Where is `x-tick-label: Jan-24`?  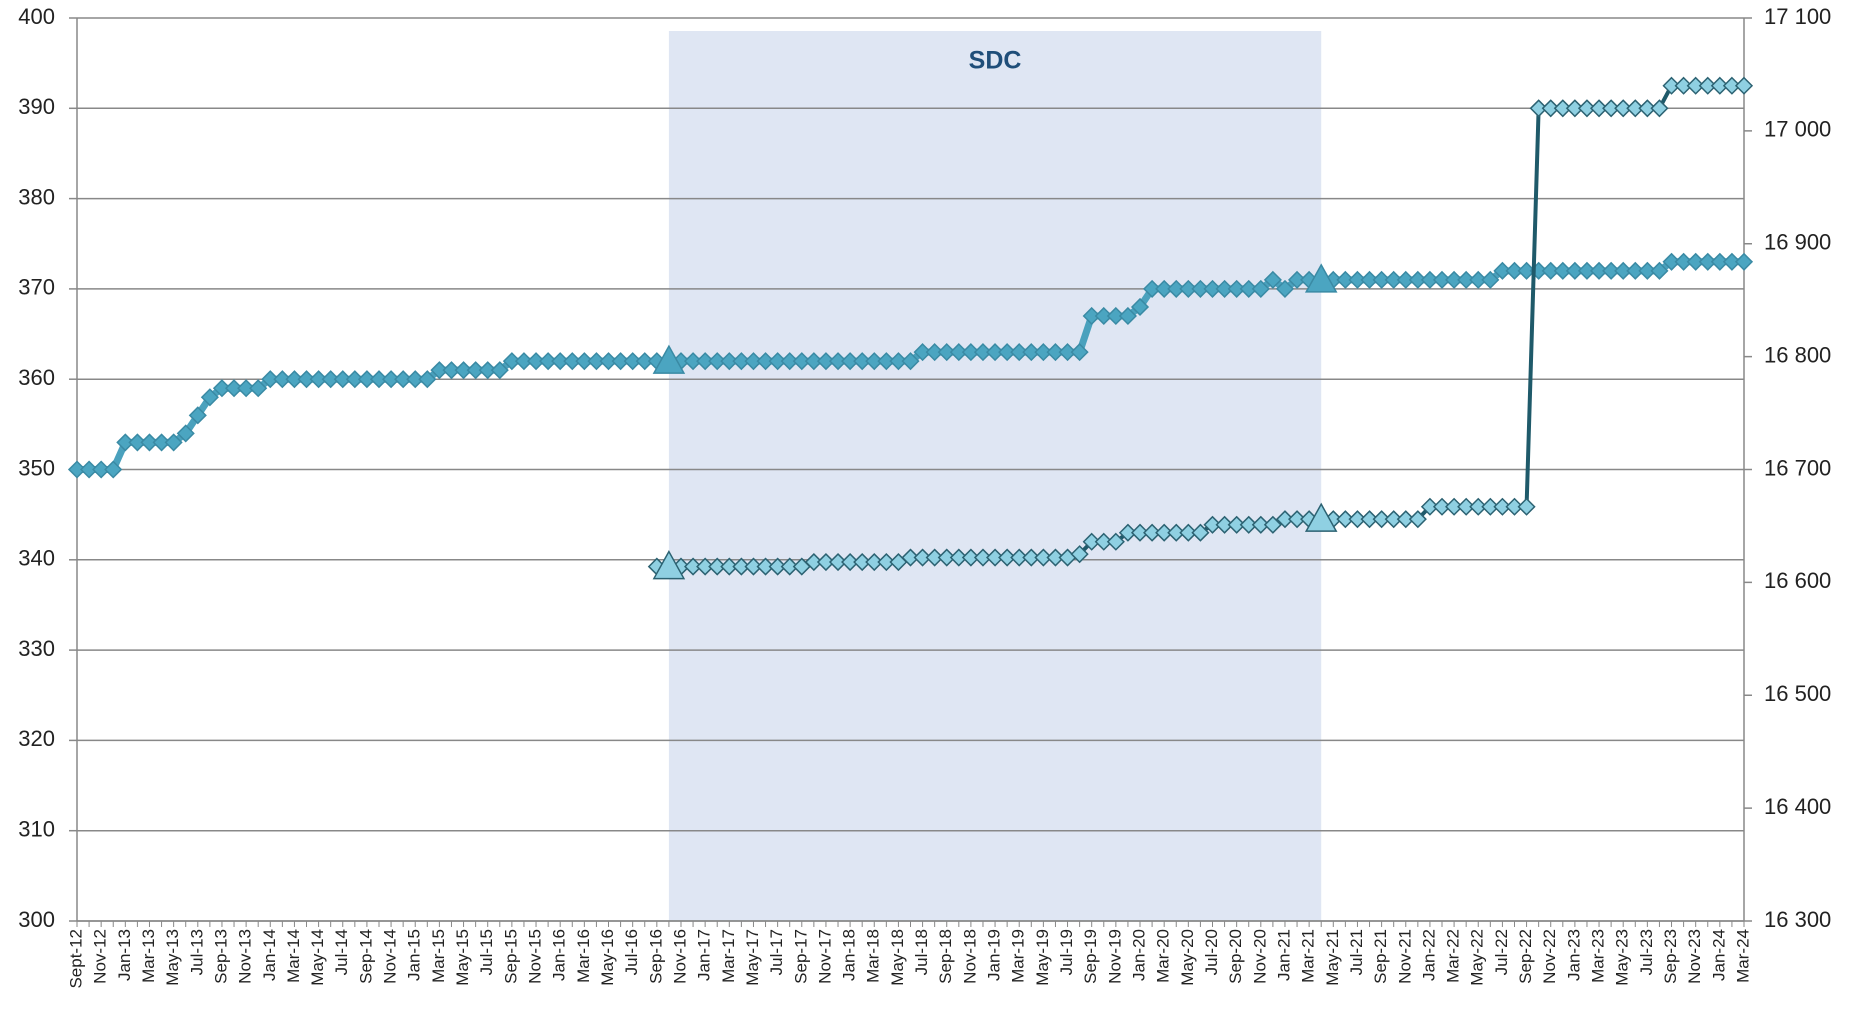
x-tick-label: Jan-24 is located at coordinates (1718, 955).